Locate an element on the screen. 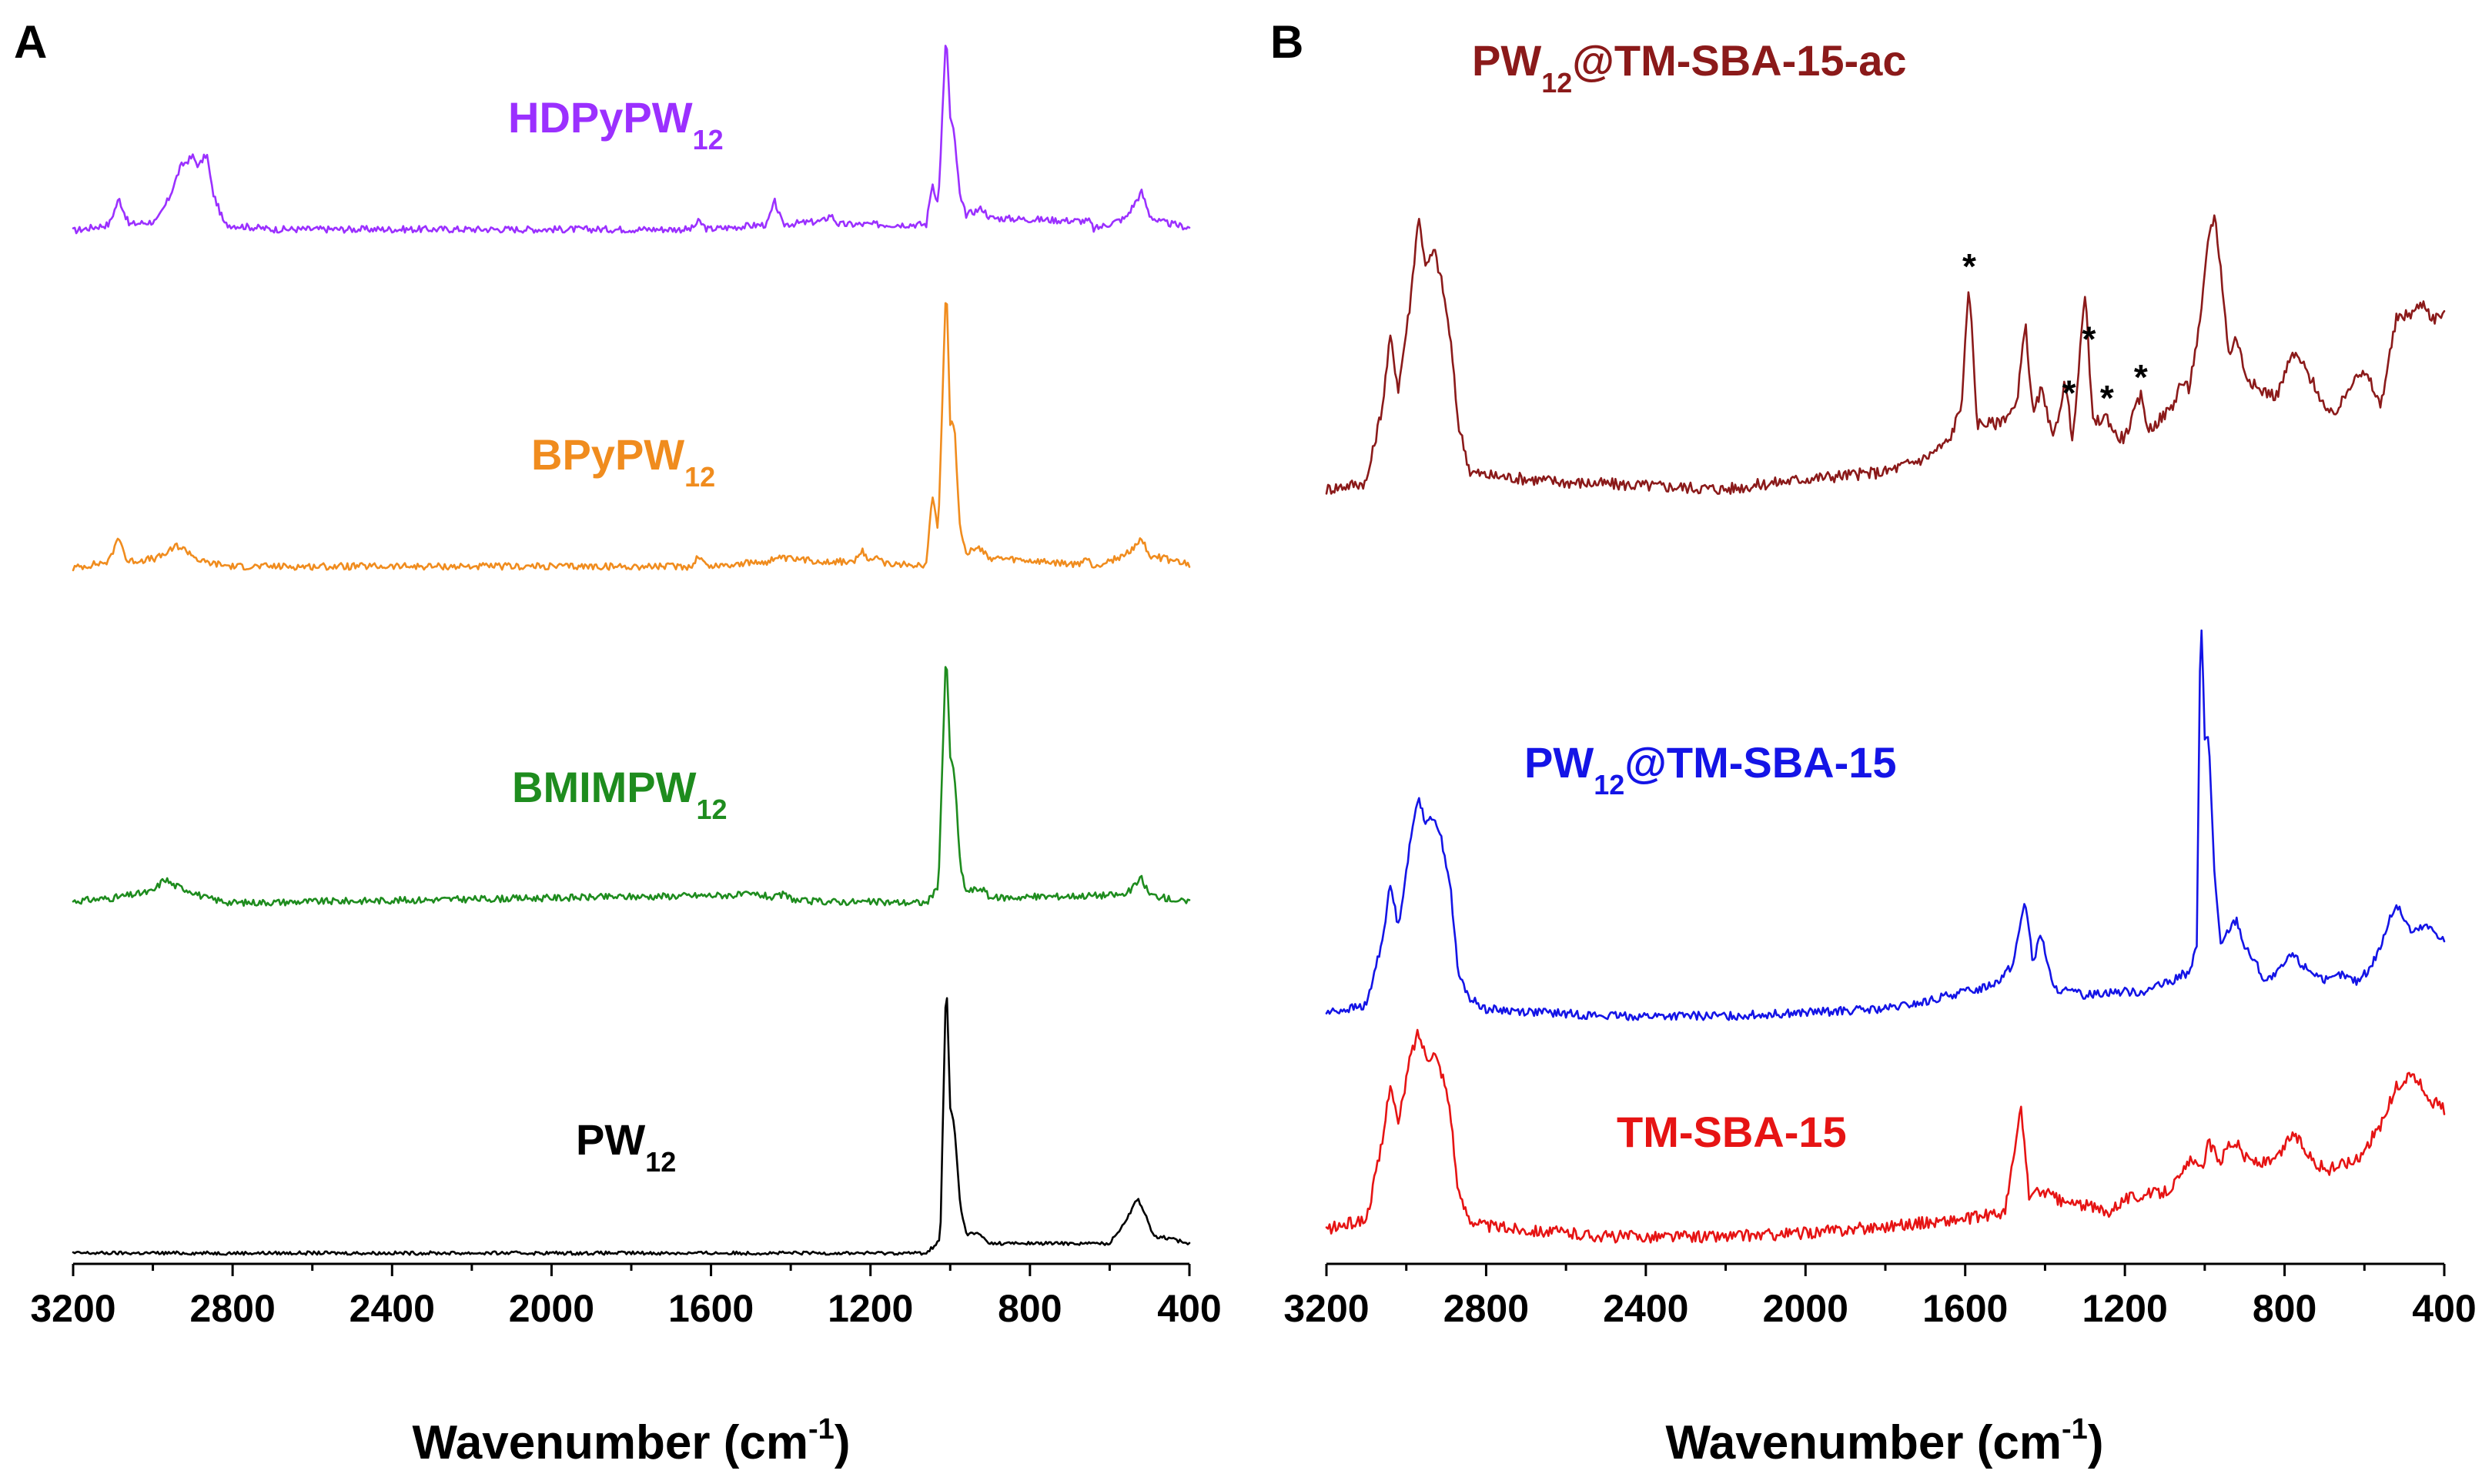  panel-a-tick-label-2000: 2000 is located at coordinates (551, 1308).